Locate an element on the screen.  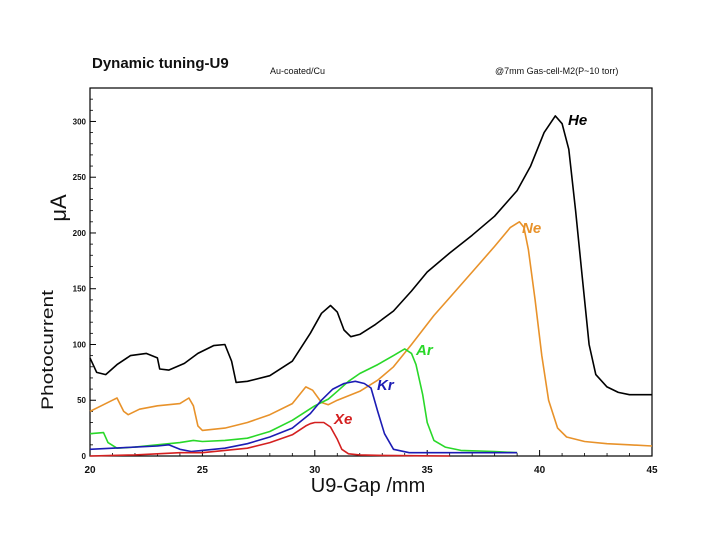
series-line-ar is located at coordinates (303, 401).